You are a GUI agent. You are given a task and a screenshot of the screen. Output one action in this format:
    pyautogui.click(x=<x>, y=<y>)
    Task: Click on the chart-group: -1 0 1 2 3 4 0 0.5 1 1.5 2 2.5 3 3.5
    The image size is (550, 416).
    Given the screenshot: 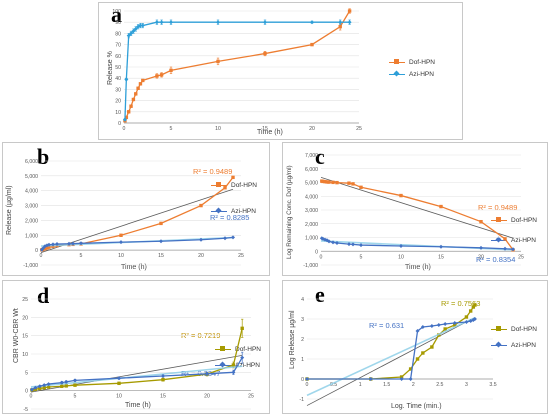 What is the action you would take?
    pyautogui.click(x=398, y=351)
    